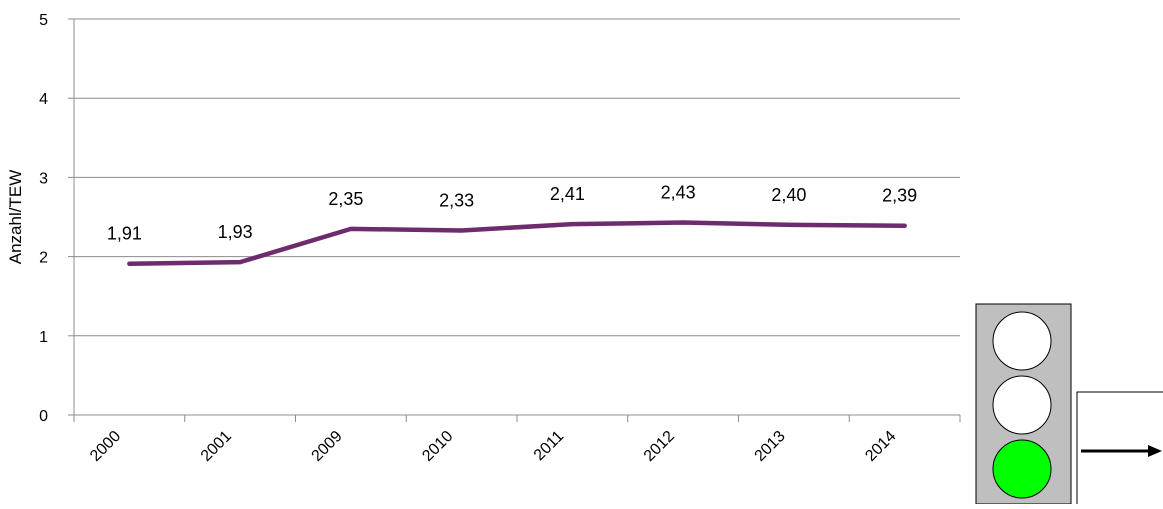 The image size is (1163, 509). Describe the element at coordinates (770, 446) in the screenshot. I see `x-tick-label: 2013` at that location.